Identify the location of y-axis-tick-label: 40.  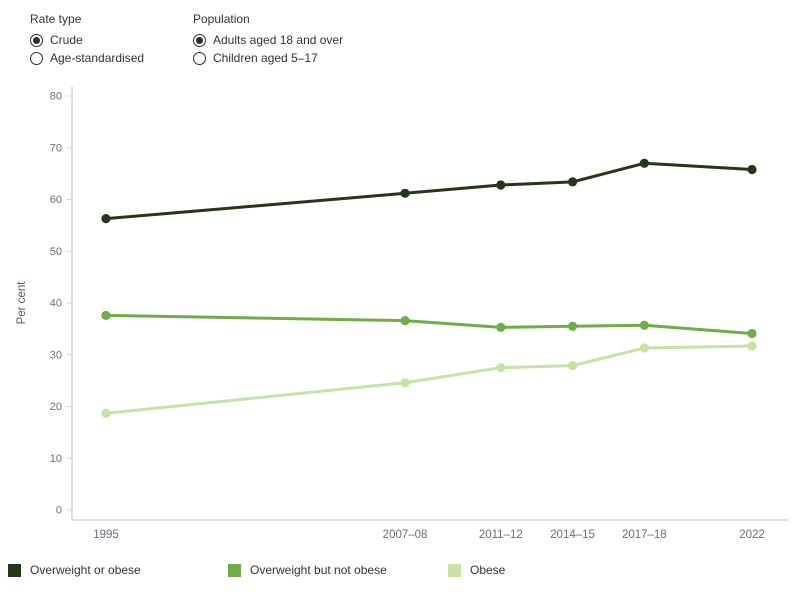
(56, 304).